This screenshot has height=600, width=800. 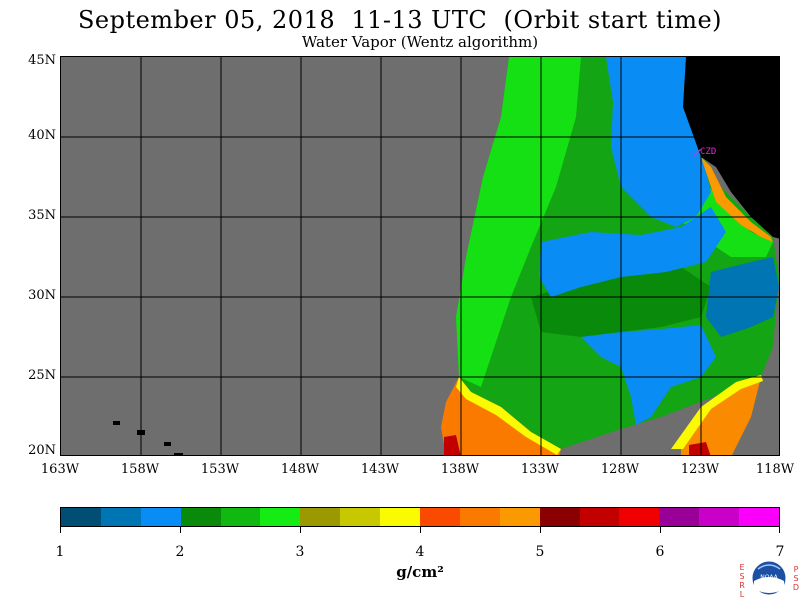 What do you see at coordinates (452, 445) in the screenshot?
I see `swath-very-high-vapor` at bounding box center [452, 445].